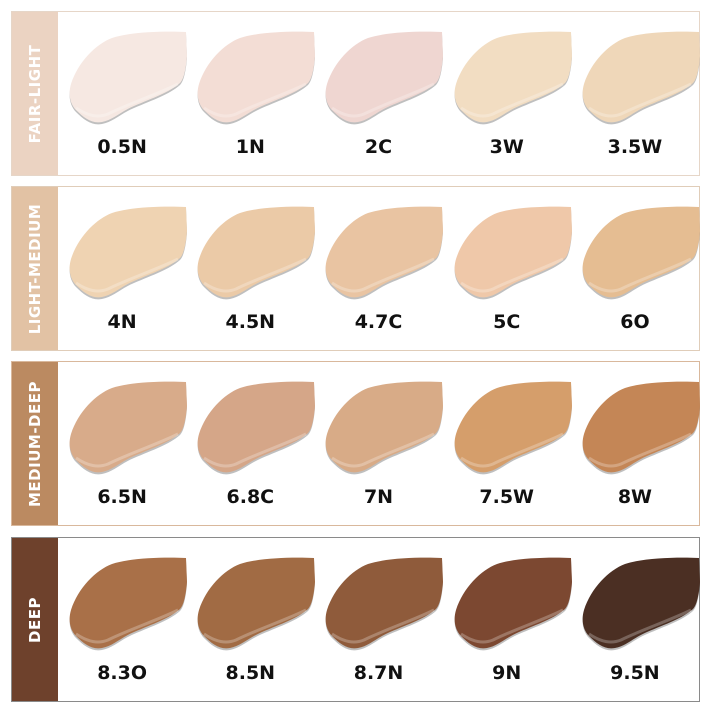 This screenshot has width=713, height=713. Describe the element at coordinates (635, 322) in the screenshot. I see `shade-name: 6O` at that location.